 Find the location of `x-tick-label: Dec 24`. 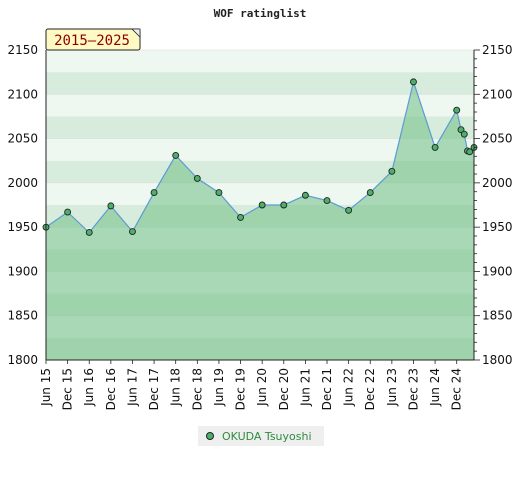

x-tick-label: Dec 24 is located at coordinates (457, 389).